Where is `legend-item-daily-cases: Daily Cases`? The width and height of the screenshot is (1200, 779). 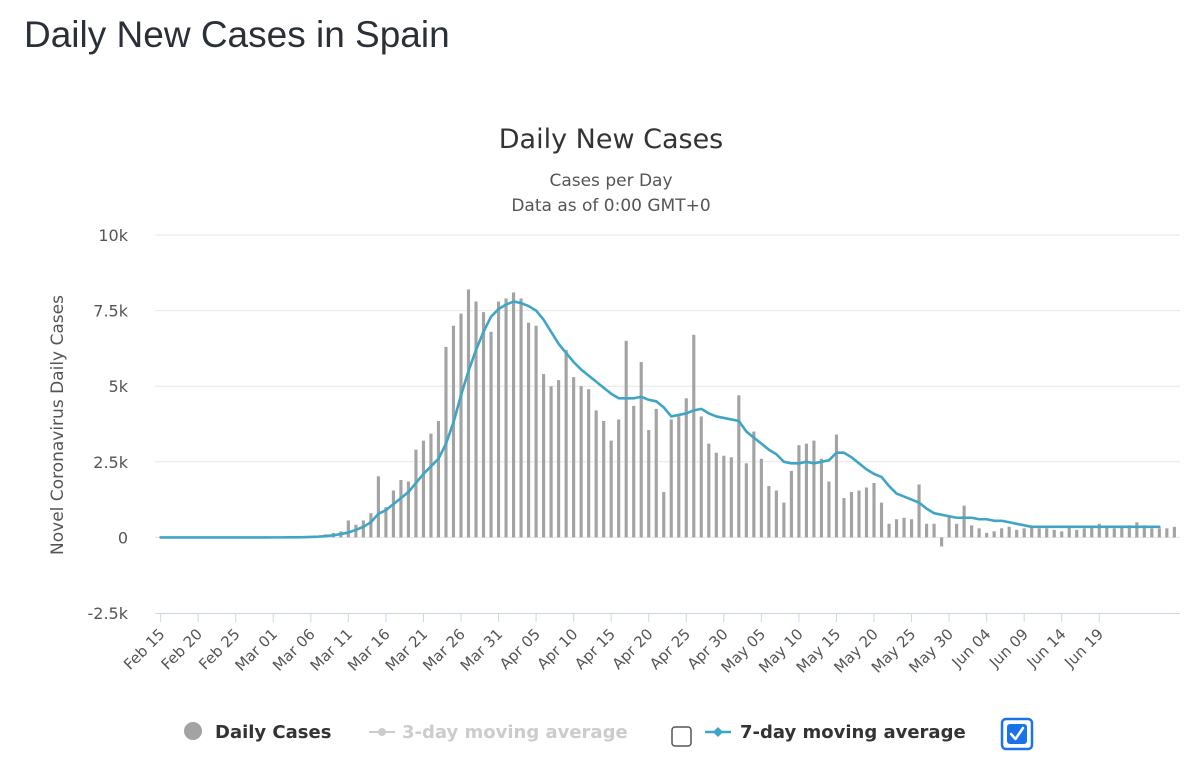 legend-item-daily-cases: Daily Cases is located at coordinates (257, 732).